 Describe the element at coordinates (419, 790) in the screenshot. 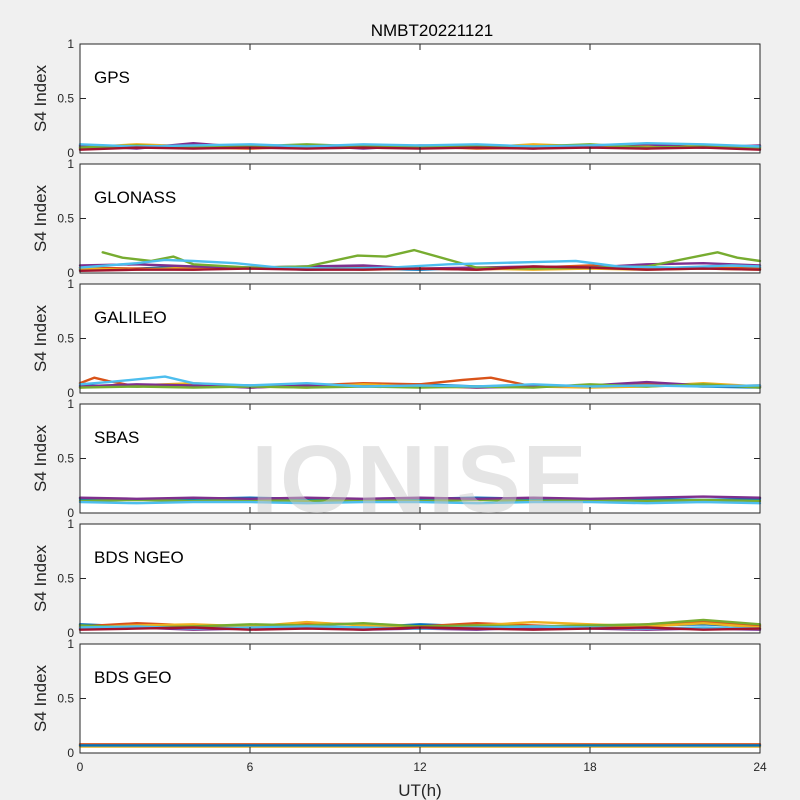

I see `x-axis-label: UT(h)` at that location.